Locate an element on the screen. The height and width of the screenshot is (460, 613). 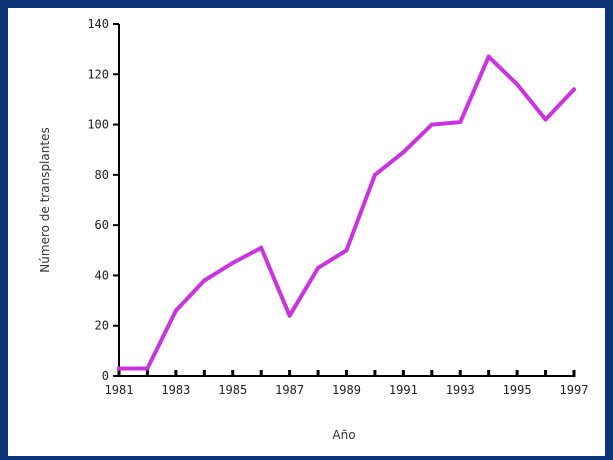
y-ticks: 0 20 40 60 80 100 120 140 is located at coordinates (103, 200).